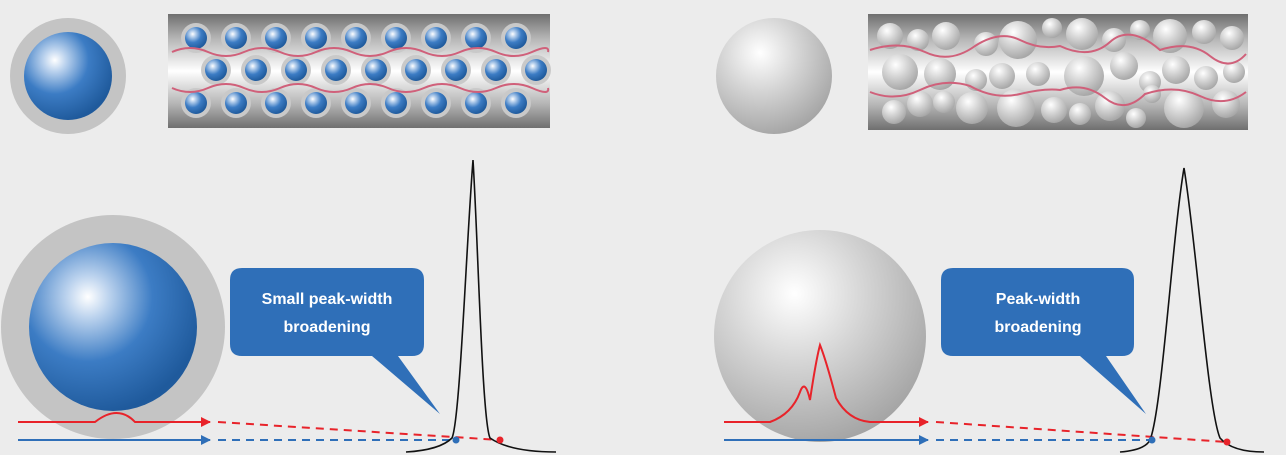  What do you see at coordinates (68, 76) in the screenshot?
I see `core-shell-particle-small` at bounding box center [68, 76].